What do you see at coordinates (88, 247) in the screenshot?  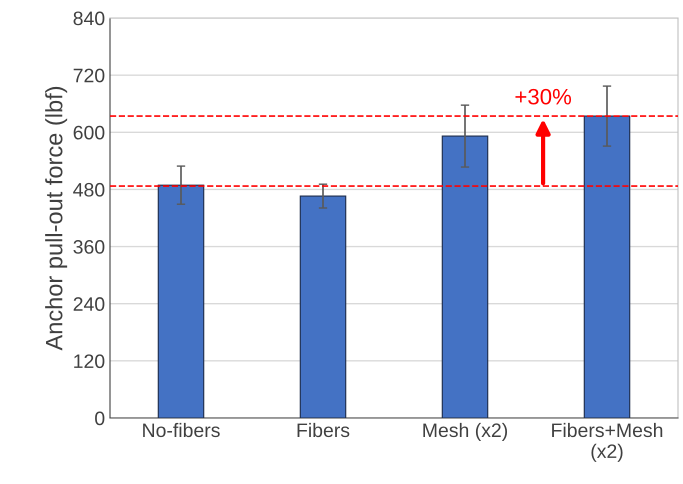 I see `y-tick-label: 360` at bounding box center [88, 247].